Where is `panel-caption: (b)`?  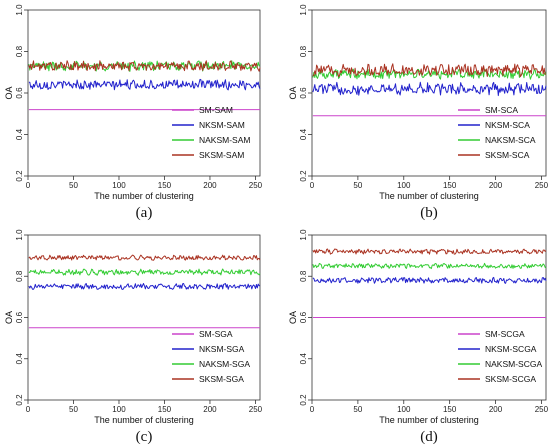 panel-caption: (b) is located at coordinates (429, 213).